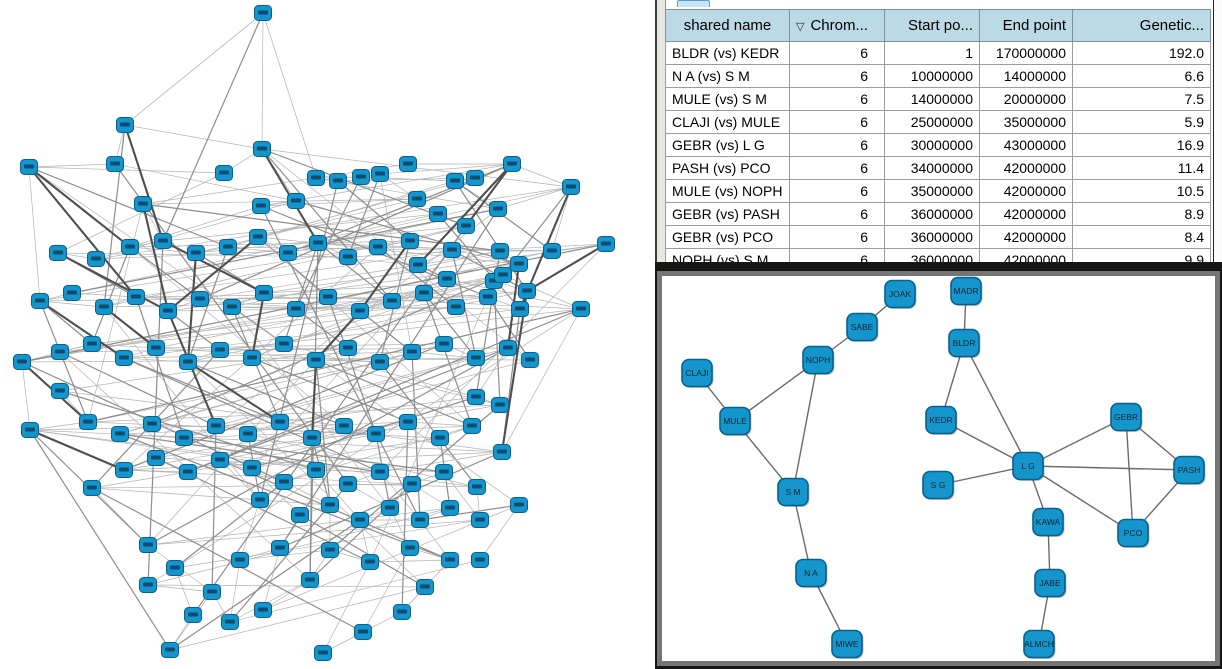  What do you see at coordinates (938, 122) in the screenshot?
I see `table-row: CLAJI (vs) MULE 6 25000000 35000000 5.9` at bounding box center [938, 122].